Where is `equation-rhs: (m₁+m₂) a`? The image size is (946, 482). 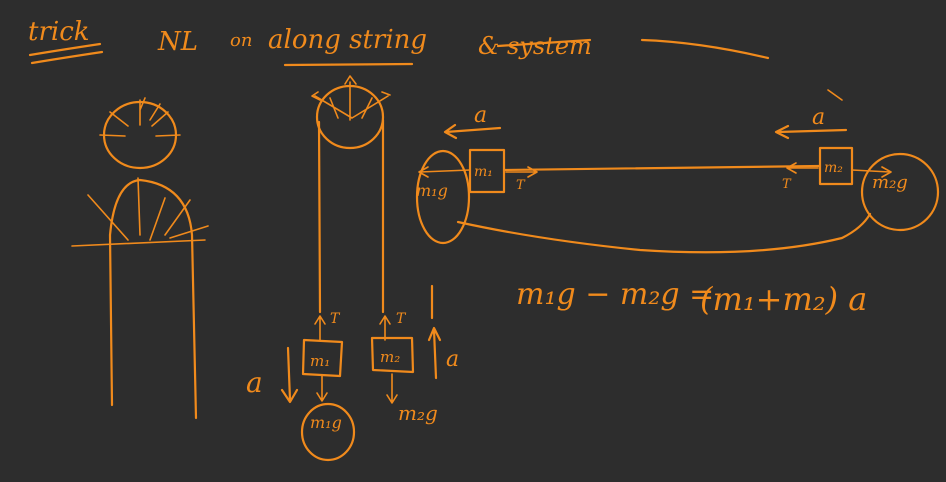
equation-rhs: (m₁+m₂) a is located at coordinates (783, 299).